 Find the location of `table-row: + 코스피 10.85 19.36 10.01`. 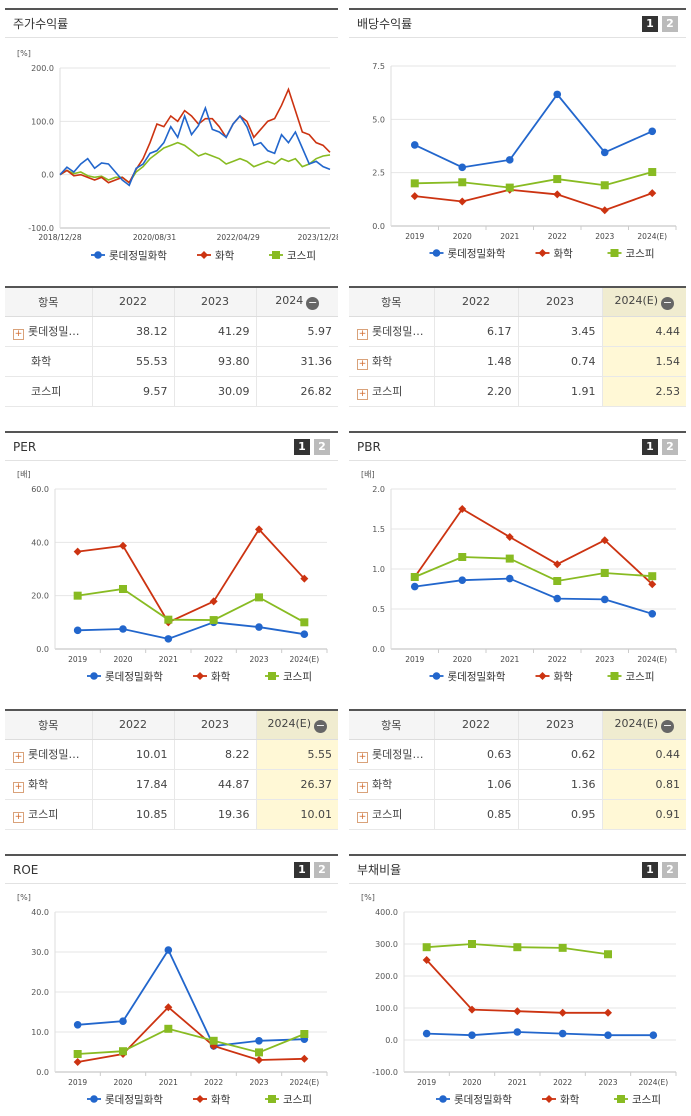

table-row: + 코스피 10.85 19.36 10.01 is located at coordinates (171, 814).